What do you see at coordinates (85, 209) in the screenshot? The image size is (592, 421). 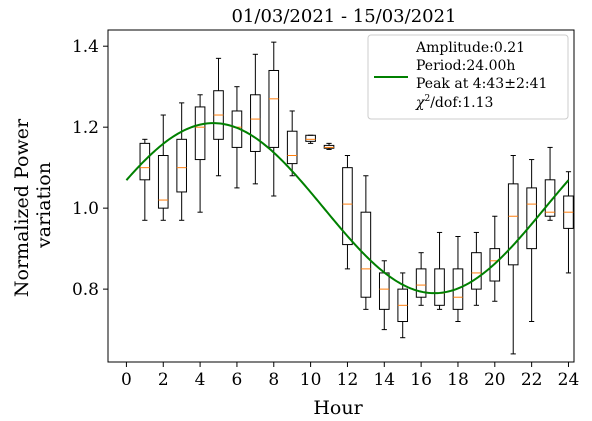 I see `y-tick-label: 1.0` at bounding box center [85, 209].